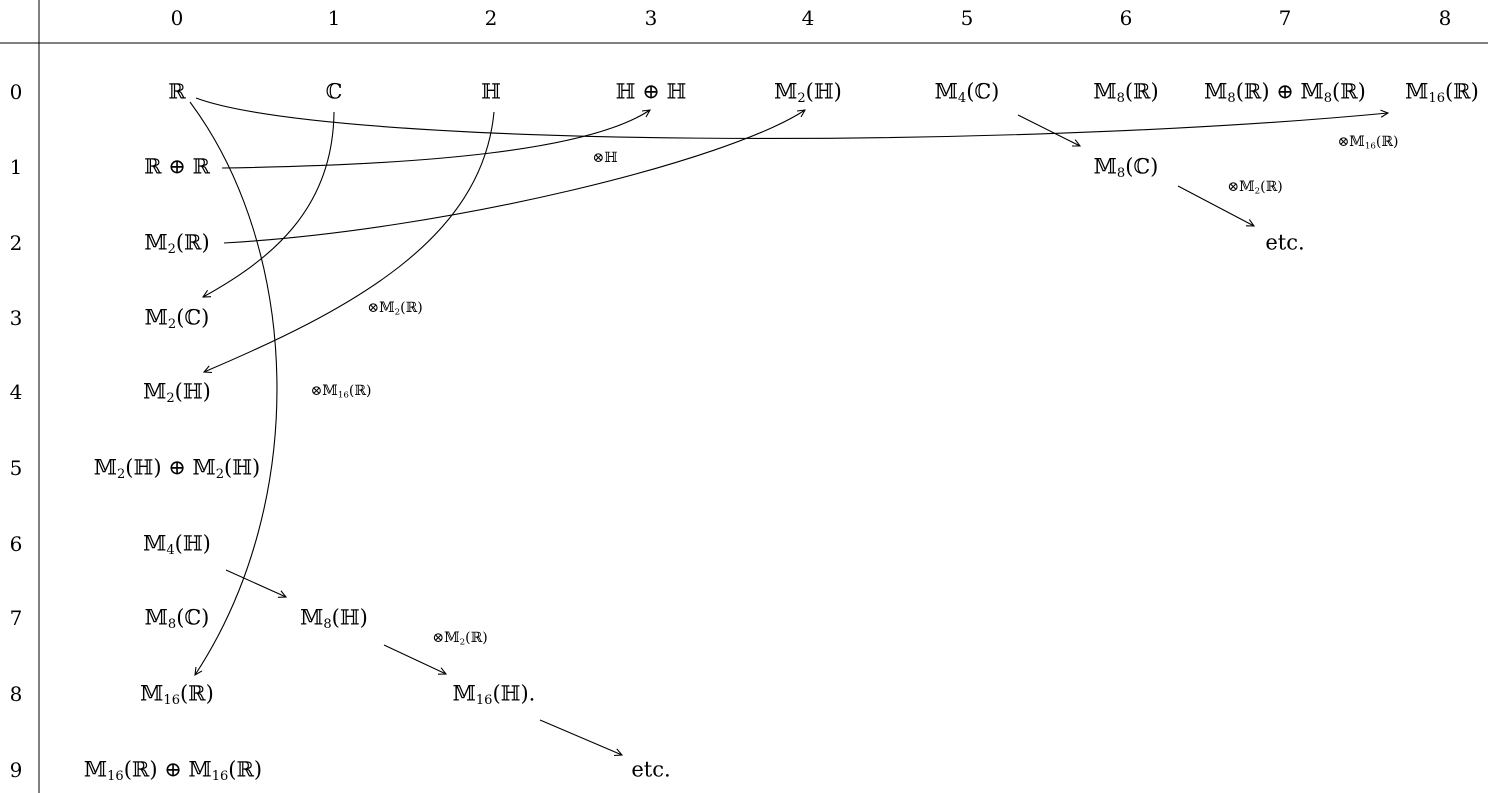 Image resolution: width=1505 pixels, height=793 pixels. What do you see at coordinates (491, 18) in the screenshot?
I see `col-header-2: 2` at bounding box center [491, 18].